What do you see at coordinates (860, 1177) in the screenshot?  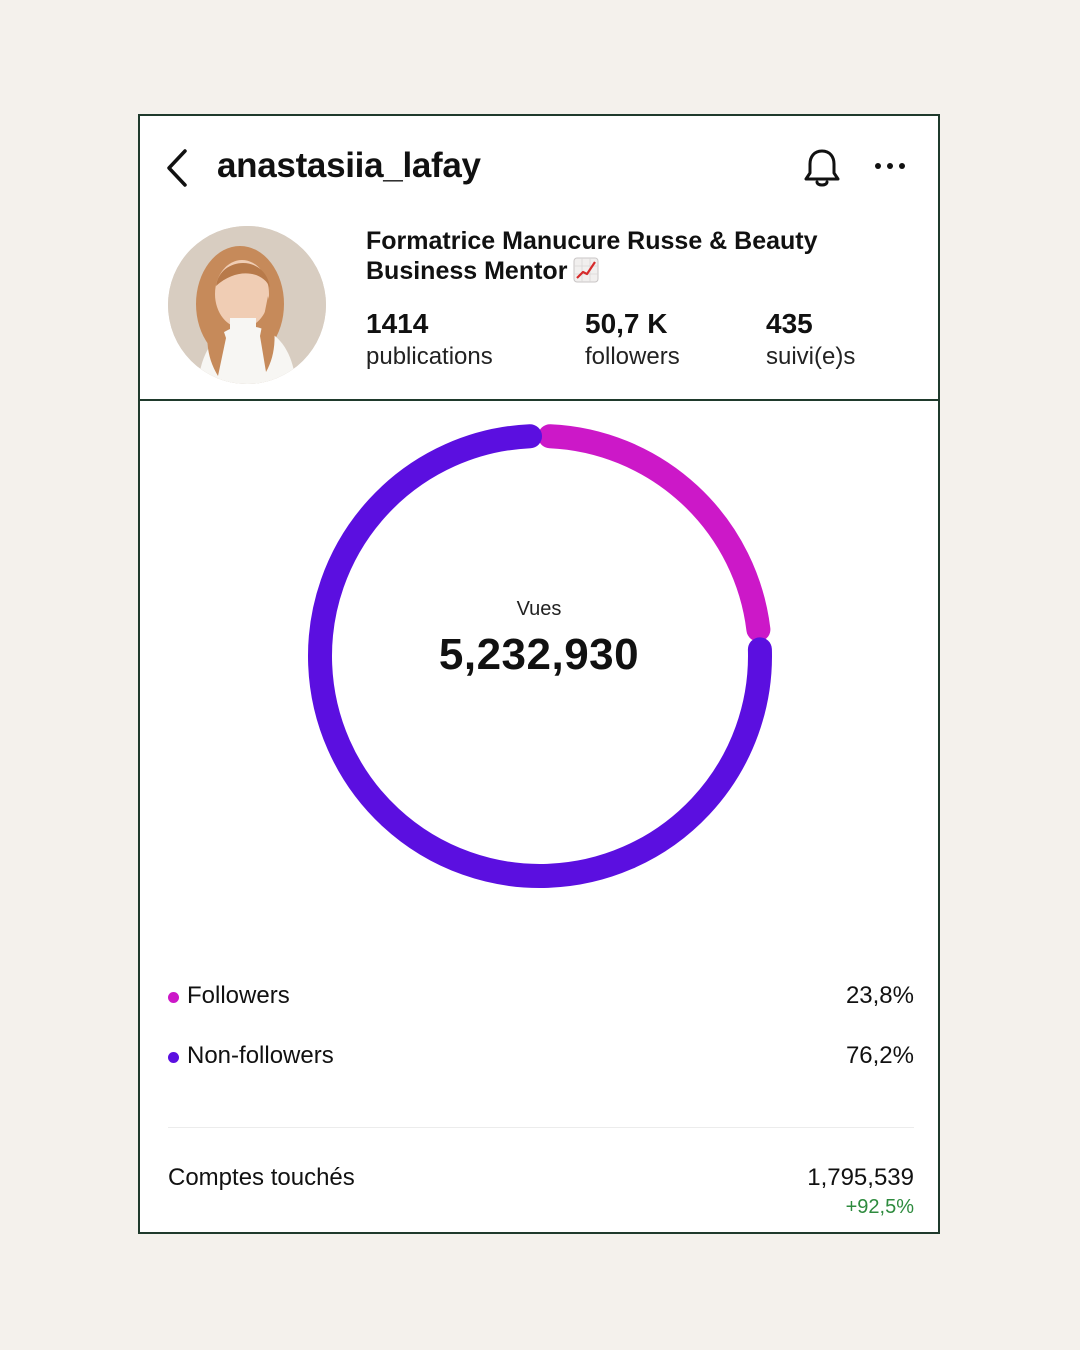 I see `reached-value: 1,795,539` at bounding box center [860, 1177].